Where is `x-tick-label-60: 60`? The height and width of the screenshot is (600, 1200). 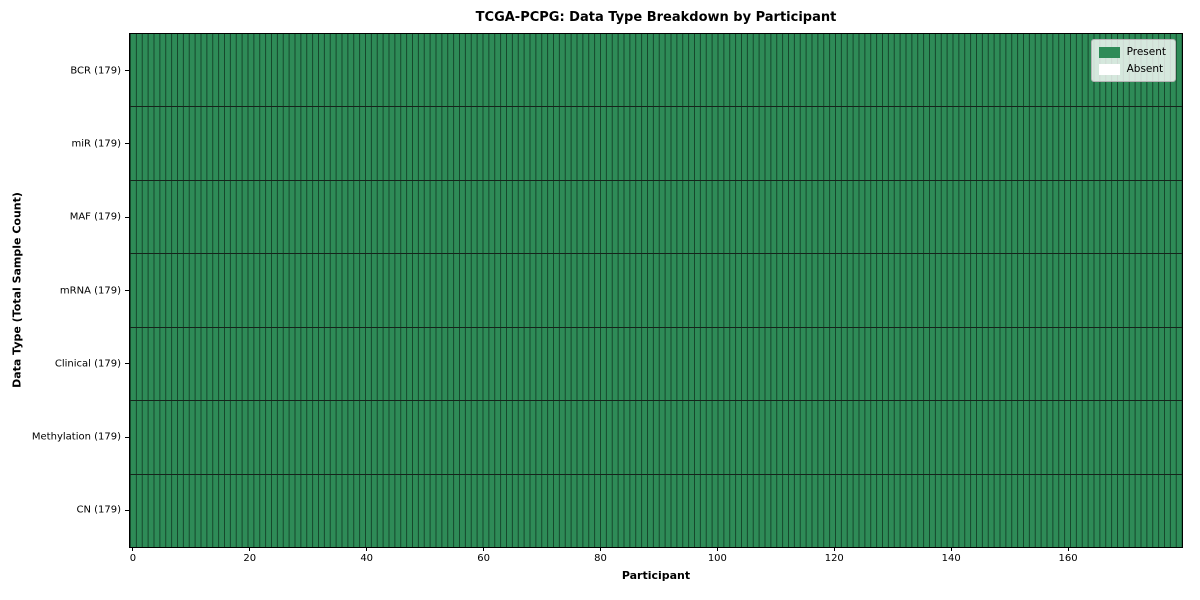 x-tick-label-60: 60 is located at coordinates (483, 558).